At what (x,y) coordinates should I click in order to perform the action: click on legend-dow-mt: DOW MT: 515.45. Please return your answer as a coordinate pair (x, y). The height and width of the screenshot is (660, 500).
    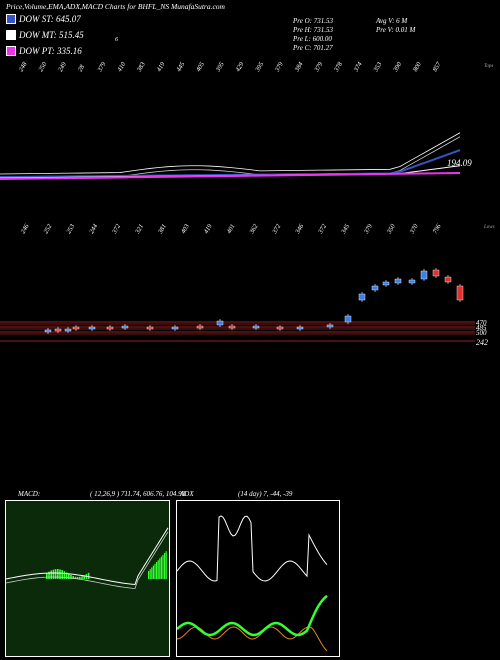
    Looking at the image, I should click on (45, 35).